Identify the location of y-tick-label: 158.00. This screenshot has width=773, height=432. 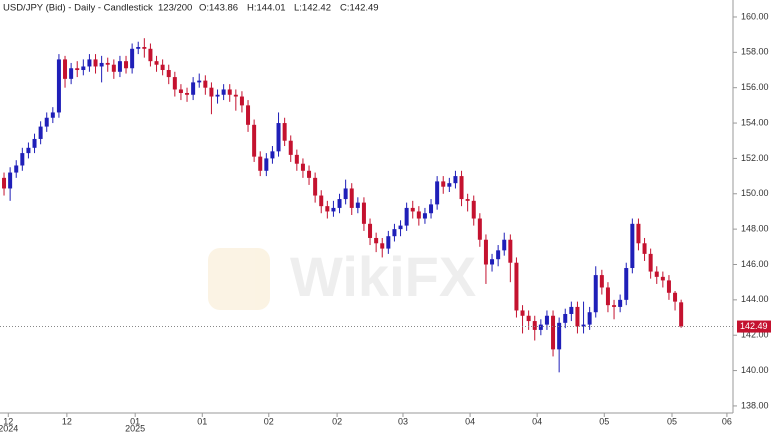
(755, 52).